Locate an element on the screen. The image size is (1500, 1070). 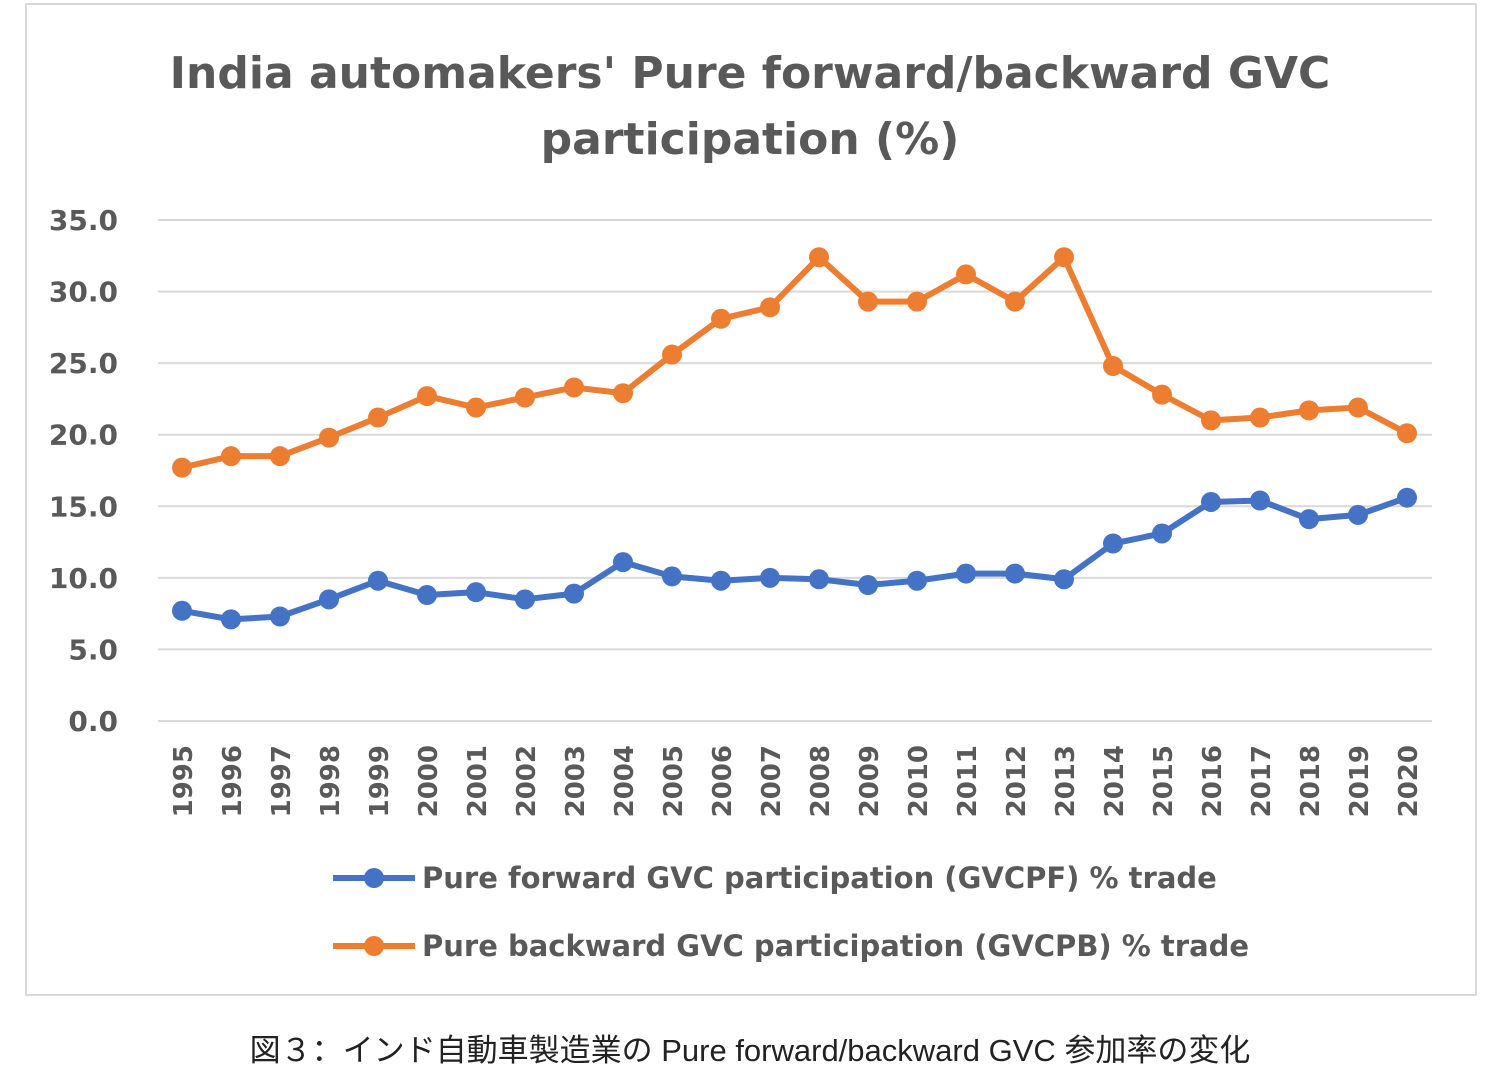
y-tick-label: 0.0 is located at coordinates (93, 721).